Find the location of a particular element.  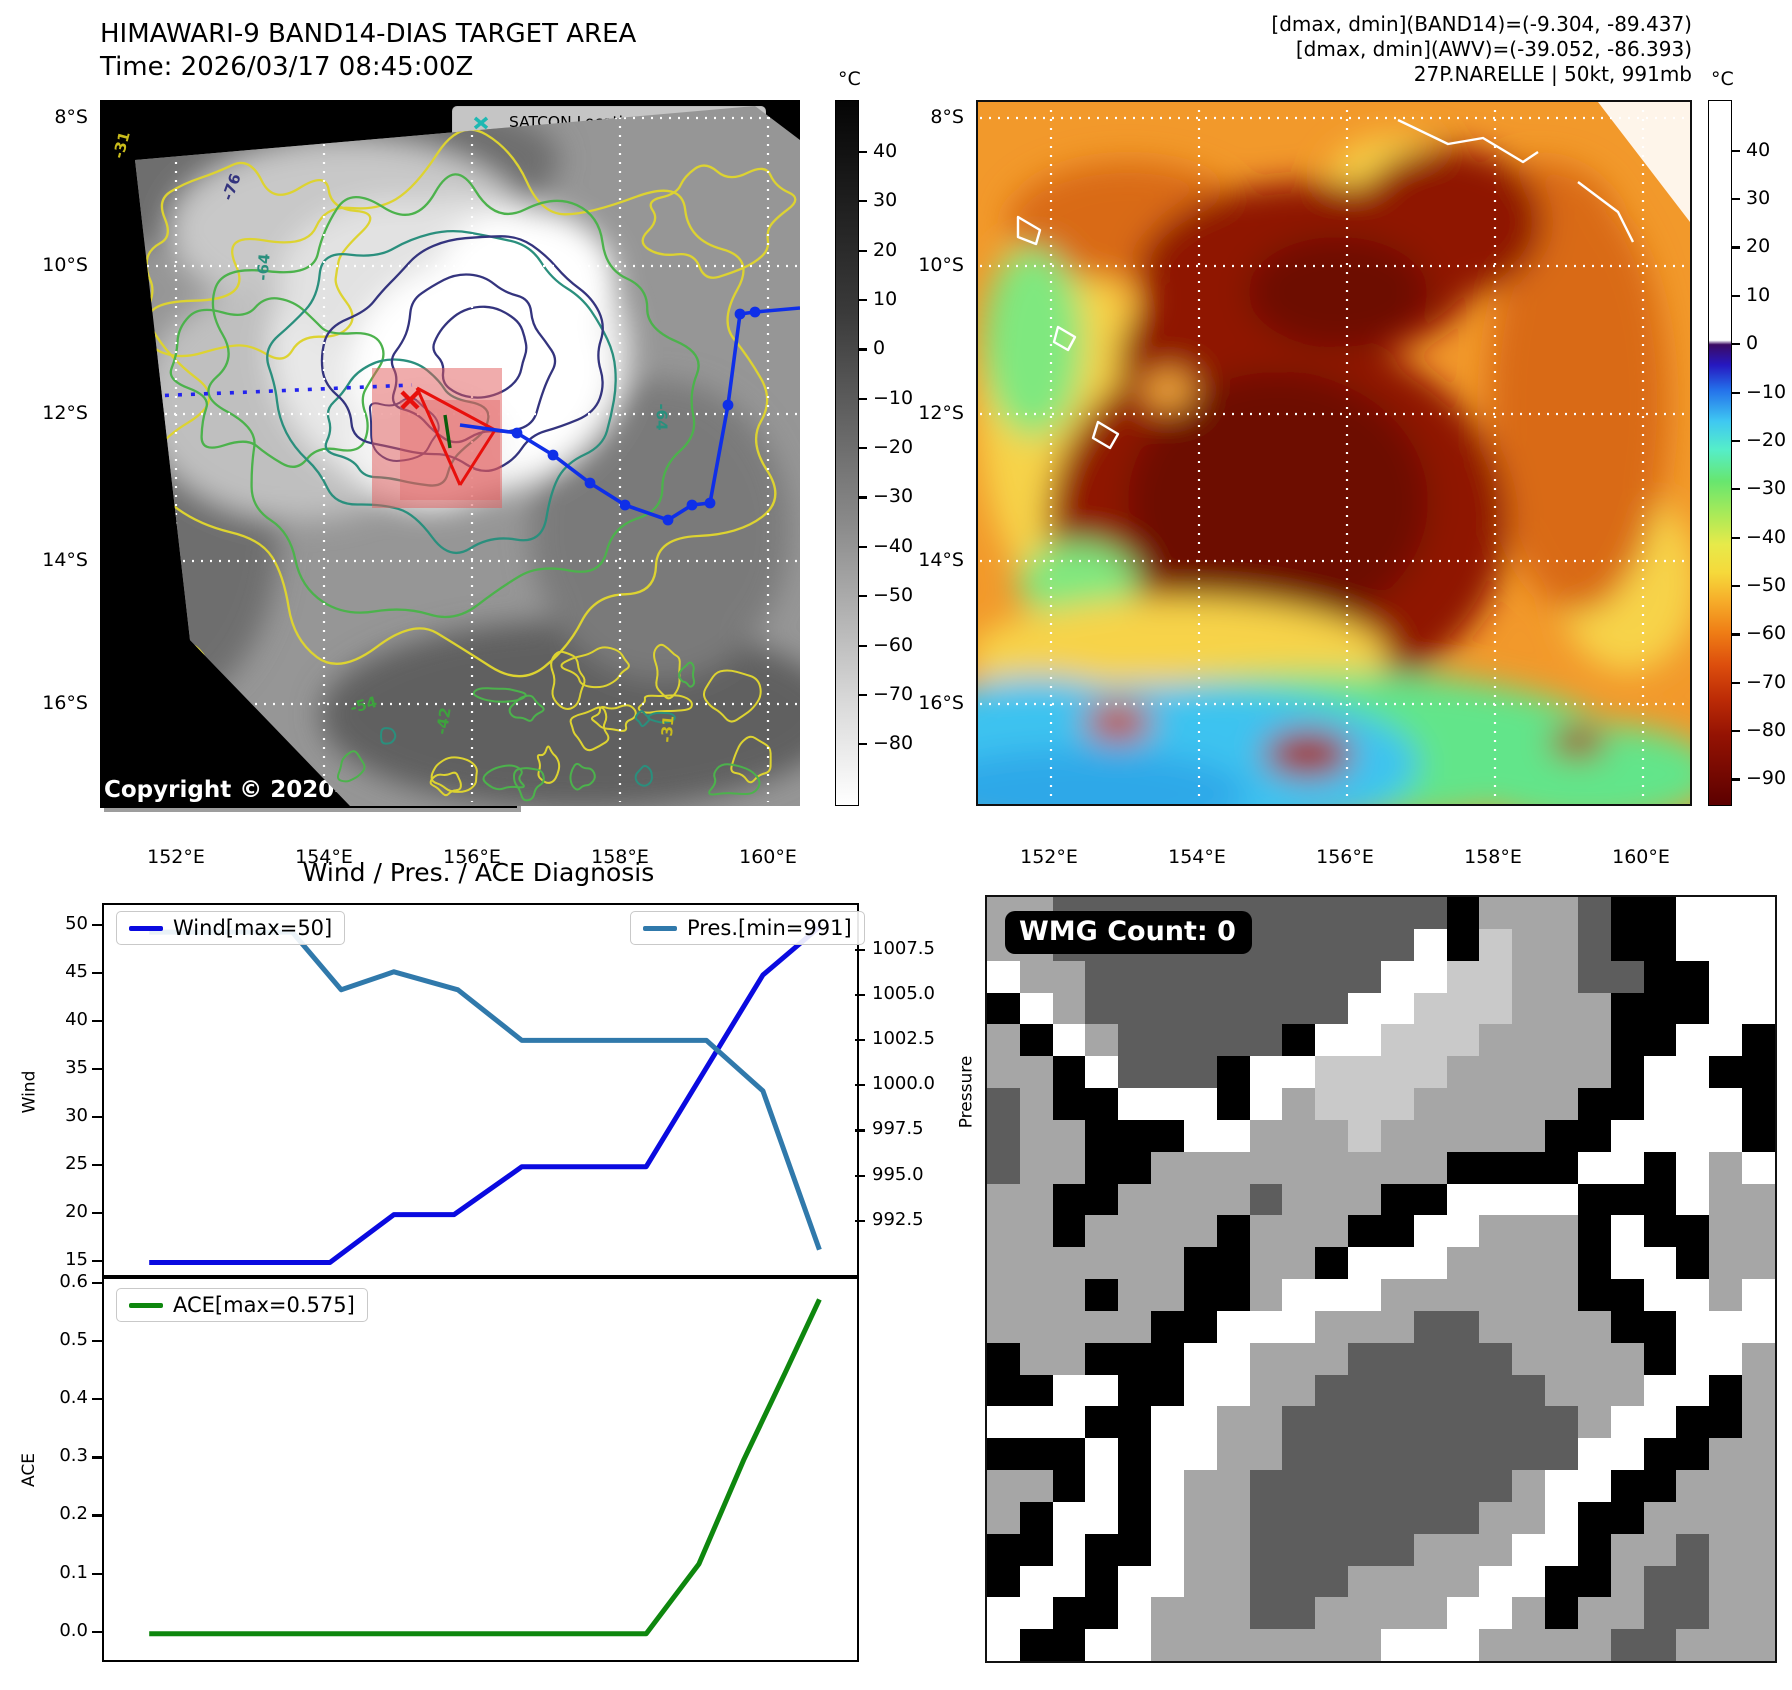

colorbar-tick-label: 20 is located at coordinates (885, 249).